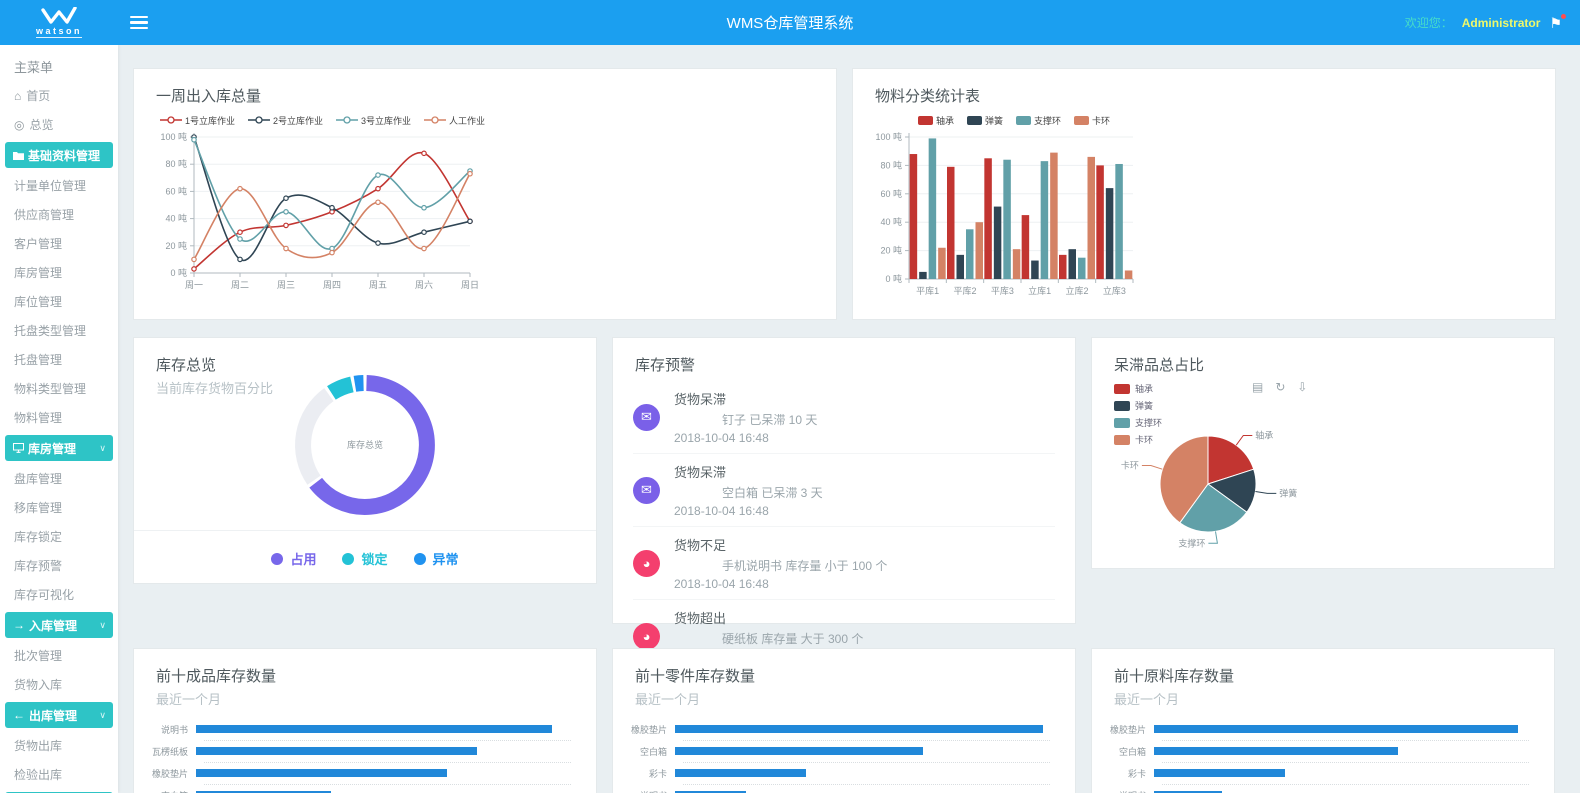 The width and height of the screenshot is (1580, 793). Describe the element at coordinates (216, 676) in the screenshot. I see `card-title: 前十成品库存数量` at that location.